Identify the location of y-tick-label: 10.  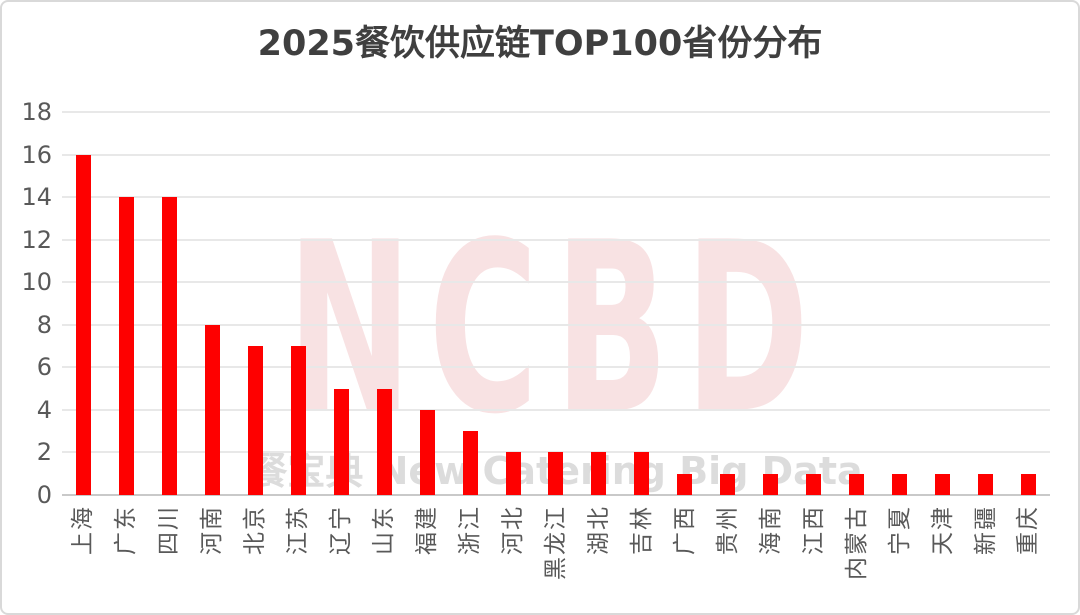
(36, 282).